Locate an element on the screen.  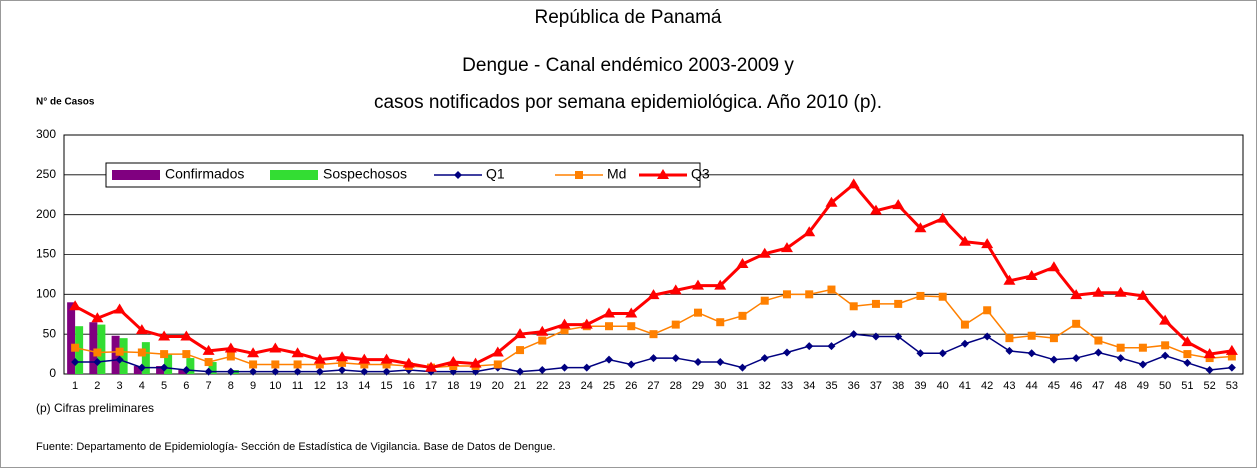
x-tick-label: 26 is located at coordinates (631, 386).